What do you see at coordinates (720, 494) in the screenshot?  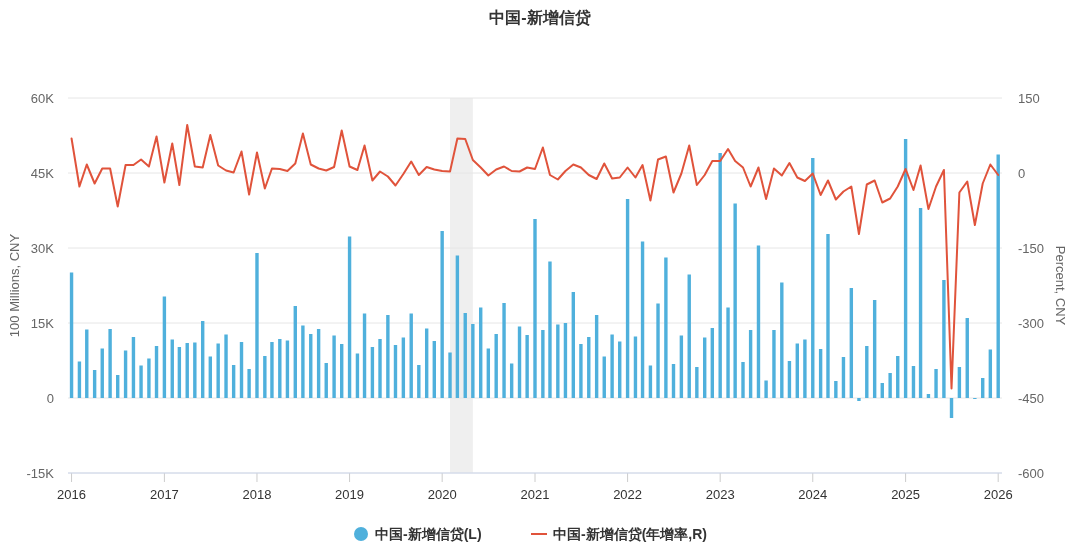 I see `x-tick-label: 2023` at bounding box center [720, 494].